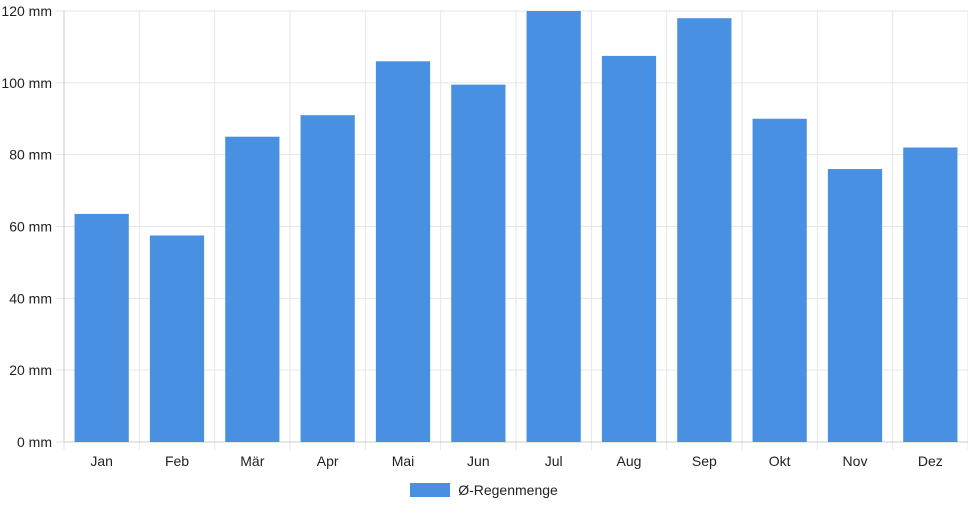  I want to click on x-tick-label: Mär, so click(252, 461).